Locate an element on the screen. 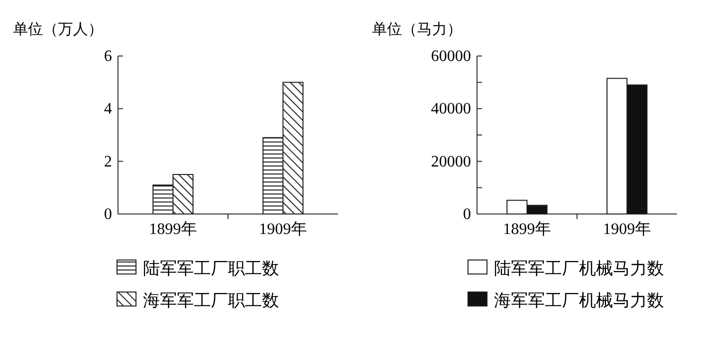 This screenshot has width=725, height=354. y-tick-label: 20000 is located at coordinates (451, 161).